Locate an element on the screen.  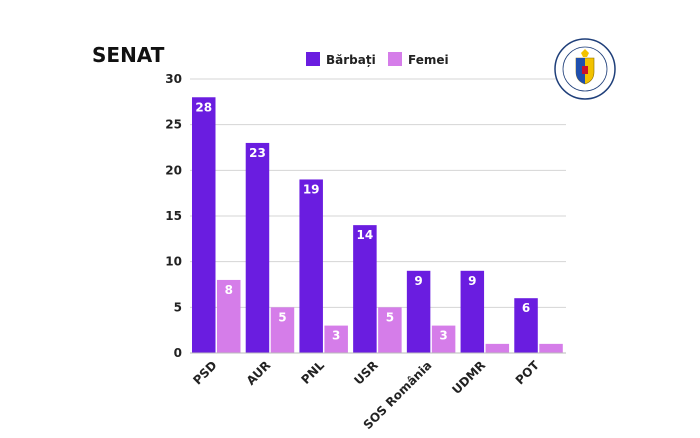
chart-title: SENAT is located at coordinates (128, 55).